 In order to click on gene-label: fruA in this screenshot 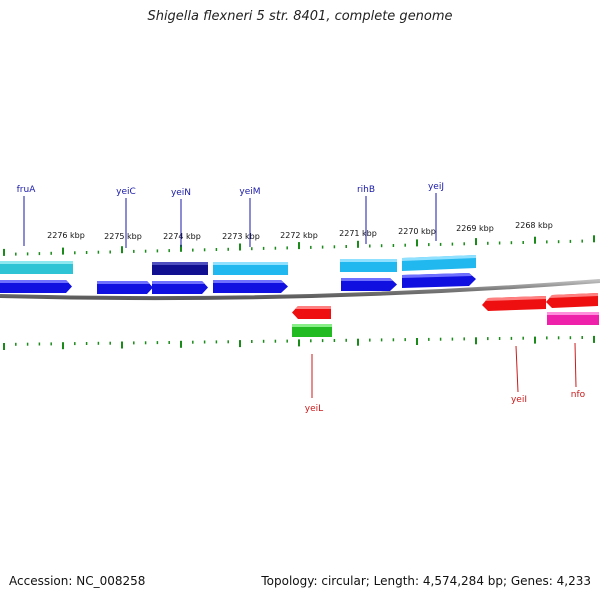, I will do `click(27, 190)`.